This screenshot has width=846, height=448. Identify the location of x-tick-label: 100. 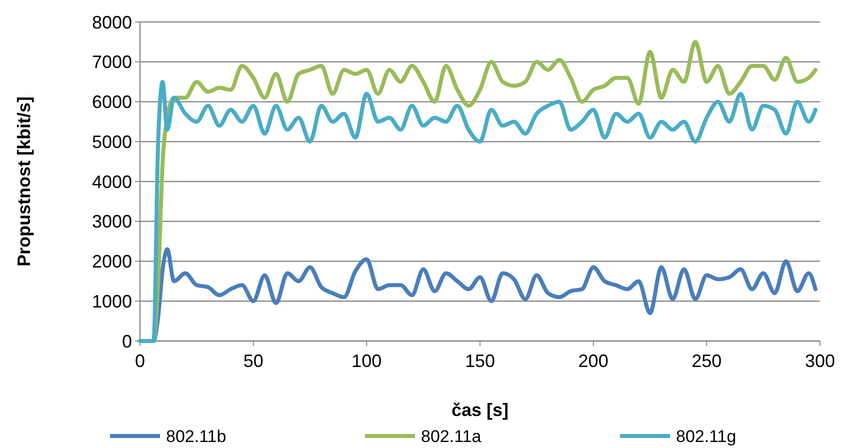
(367, 361).